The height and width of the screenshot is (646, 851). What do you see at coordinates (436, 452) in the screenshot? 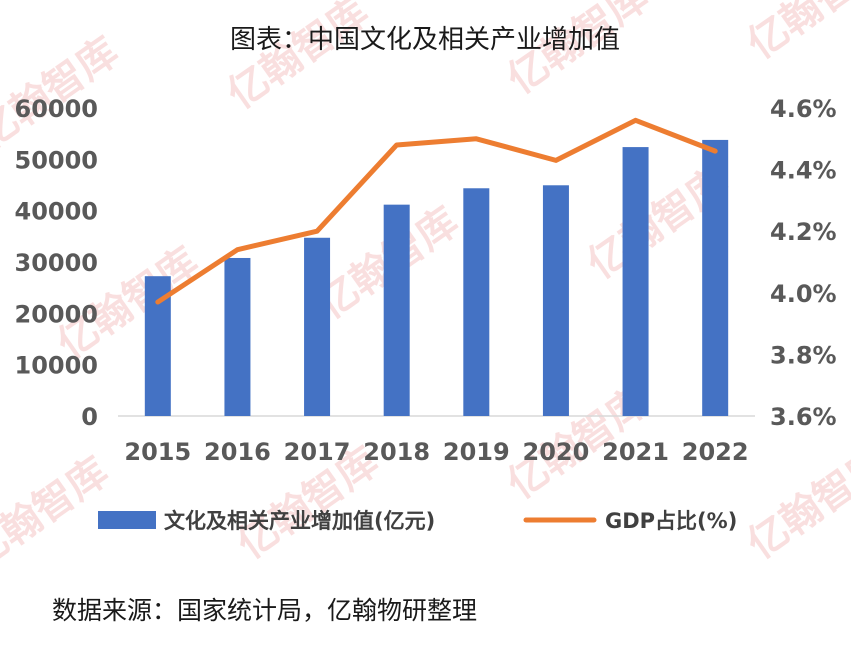
I see `x-axis: 2015 2016 2017 2018 2019 2020 2021 2022` at bounding box center [436, 452].